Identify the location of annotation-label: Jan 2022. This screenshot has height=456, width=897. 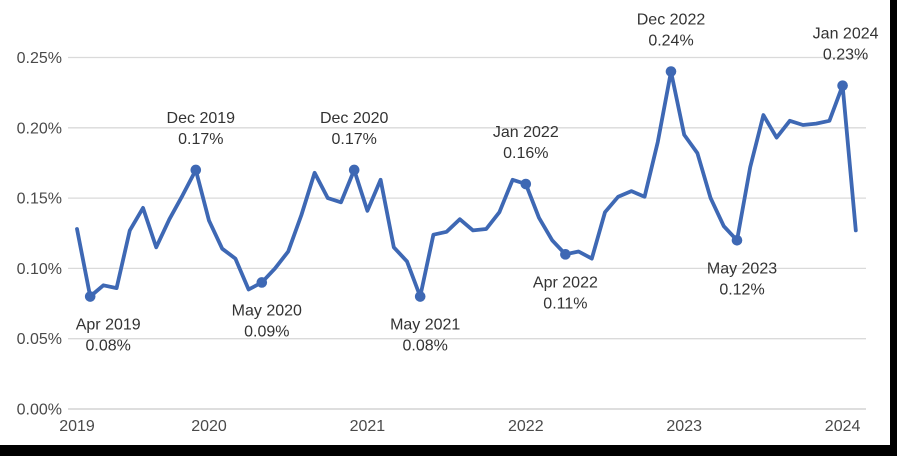
(526, 132).